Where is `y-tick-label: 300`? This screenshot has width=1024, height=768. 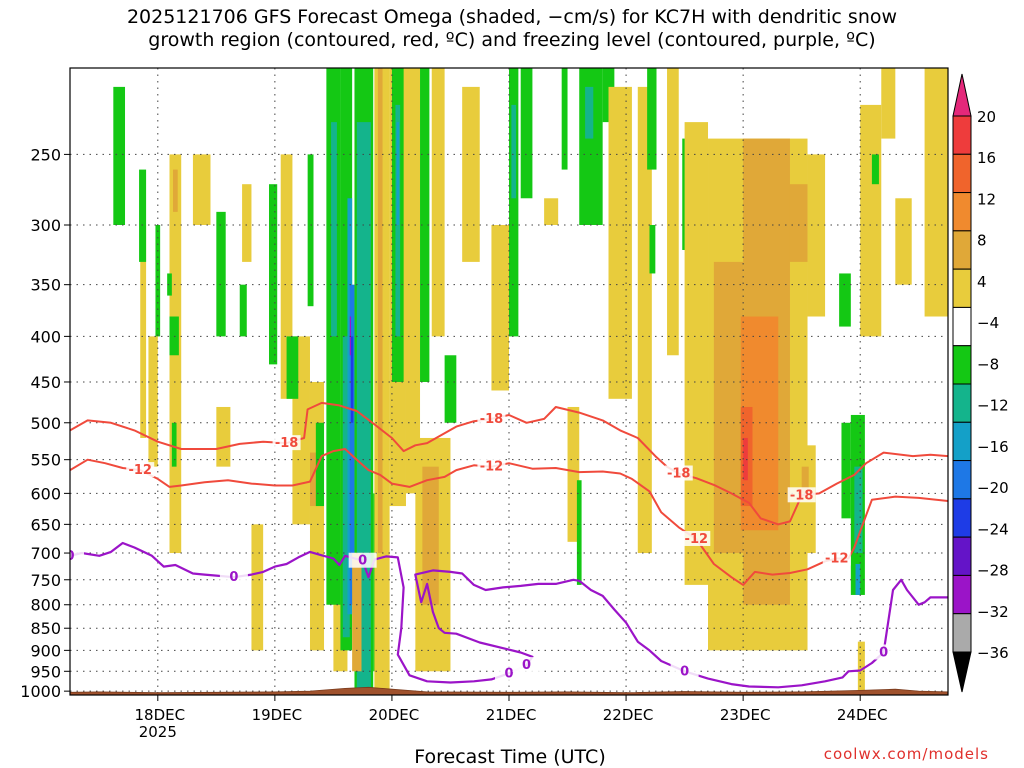 y-tick-label: 300 is located at coordinates (45, 225).